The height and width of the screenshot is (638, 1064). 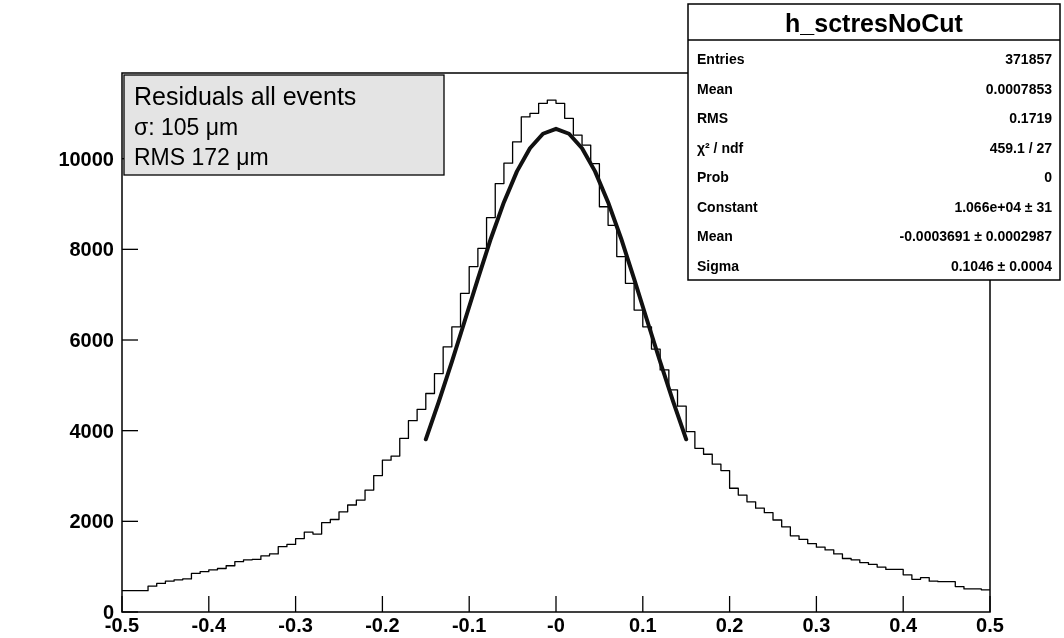 What do you see at coordinates (1021, 147) in the screenshot?
I see `annotation: 459.1 / 27` at bounding box center [1021, 147].